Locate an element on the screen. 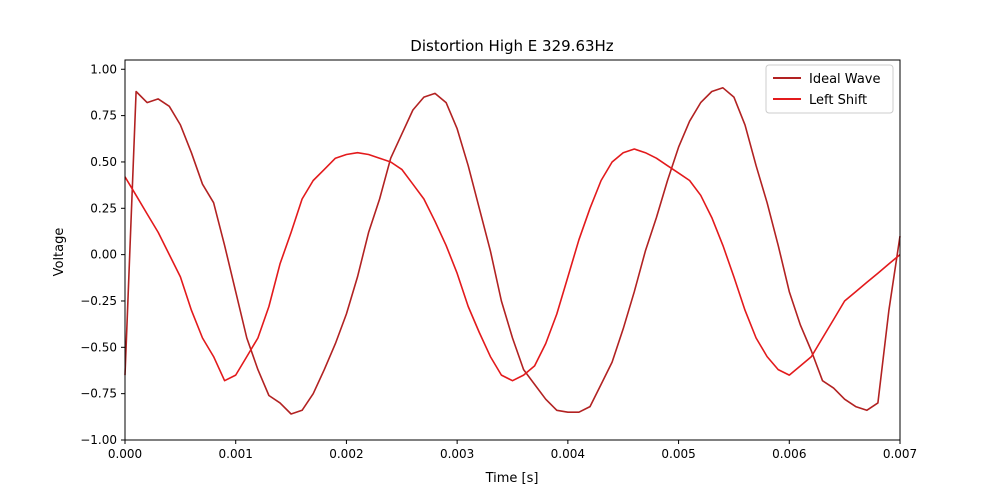  x-tick-label: 0.000 is located at coordinates (125, 454).